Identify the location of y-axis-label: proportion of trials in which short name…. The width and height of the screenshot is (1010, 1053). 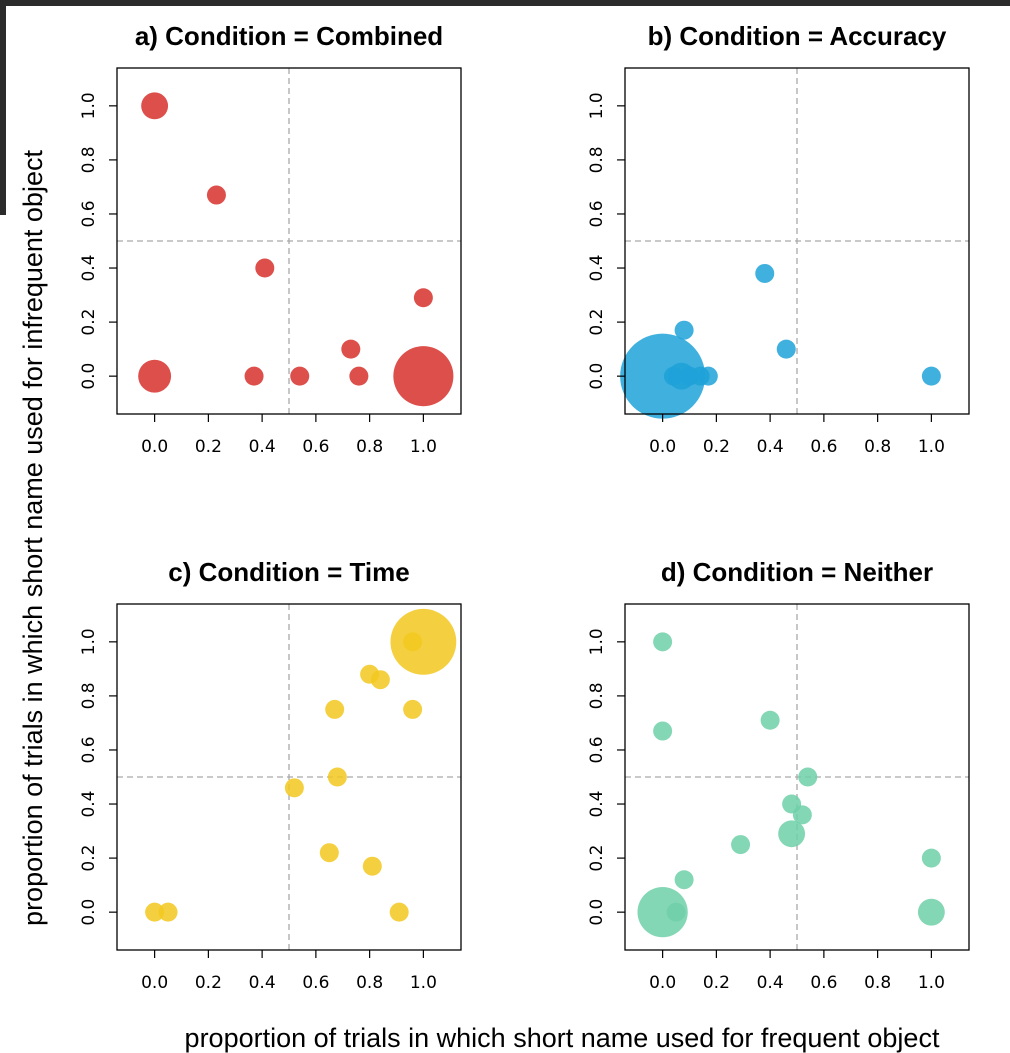
(33, 538).